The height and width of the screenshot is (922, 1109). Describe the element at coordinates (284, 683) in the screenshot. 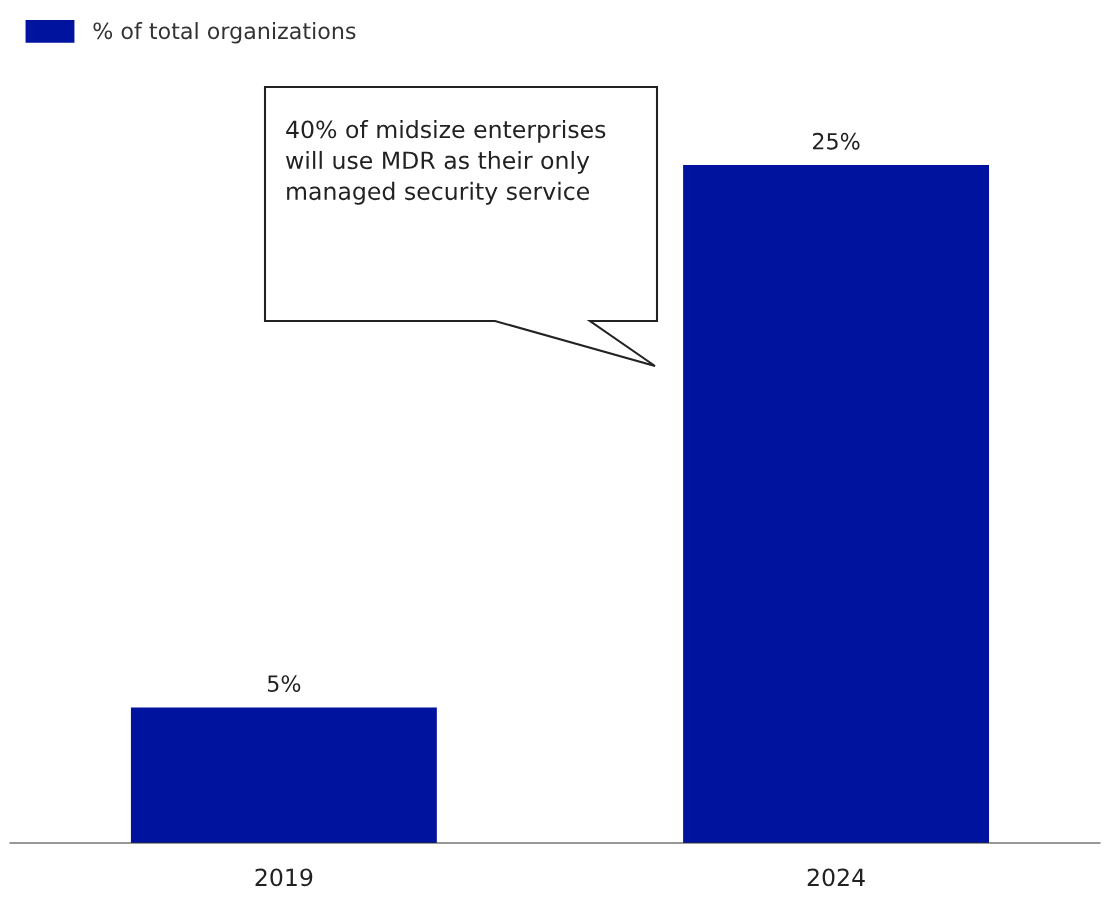

I see `data-label: 5%` at that location.